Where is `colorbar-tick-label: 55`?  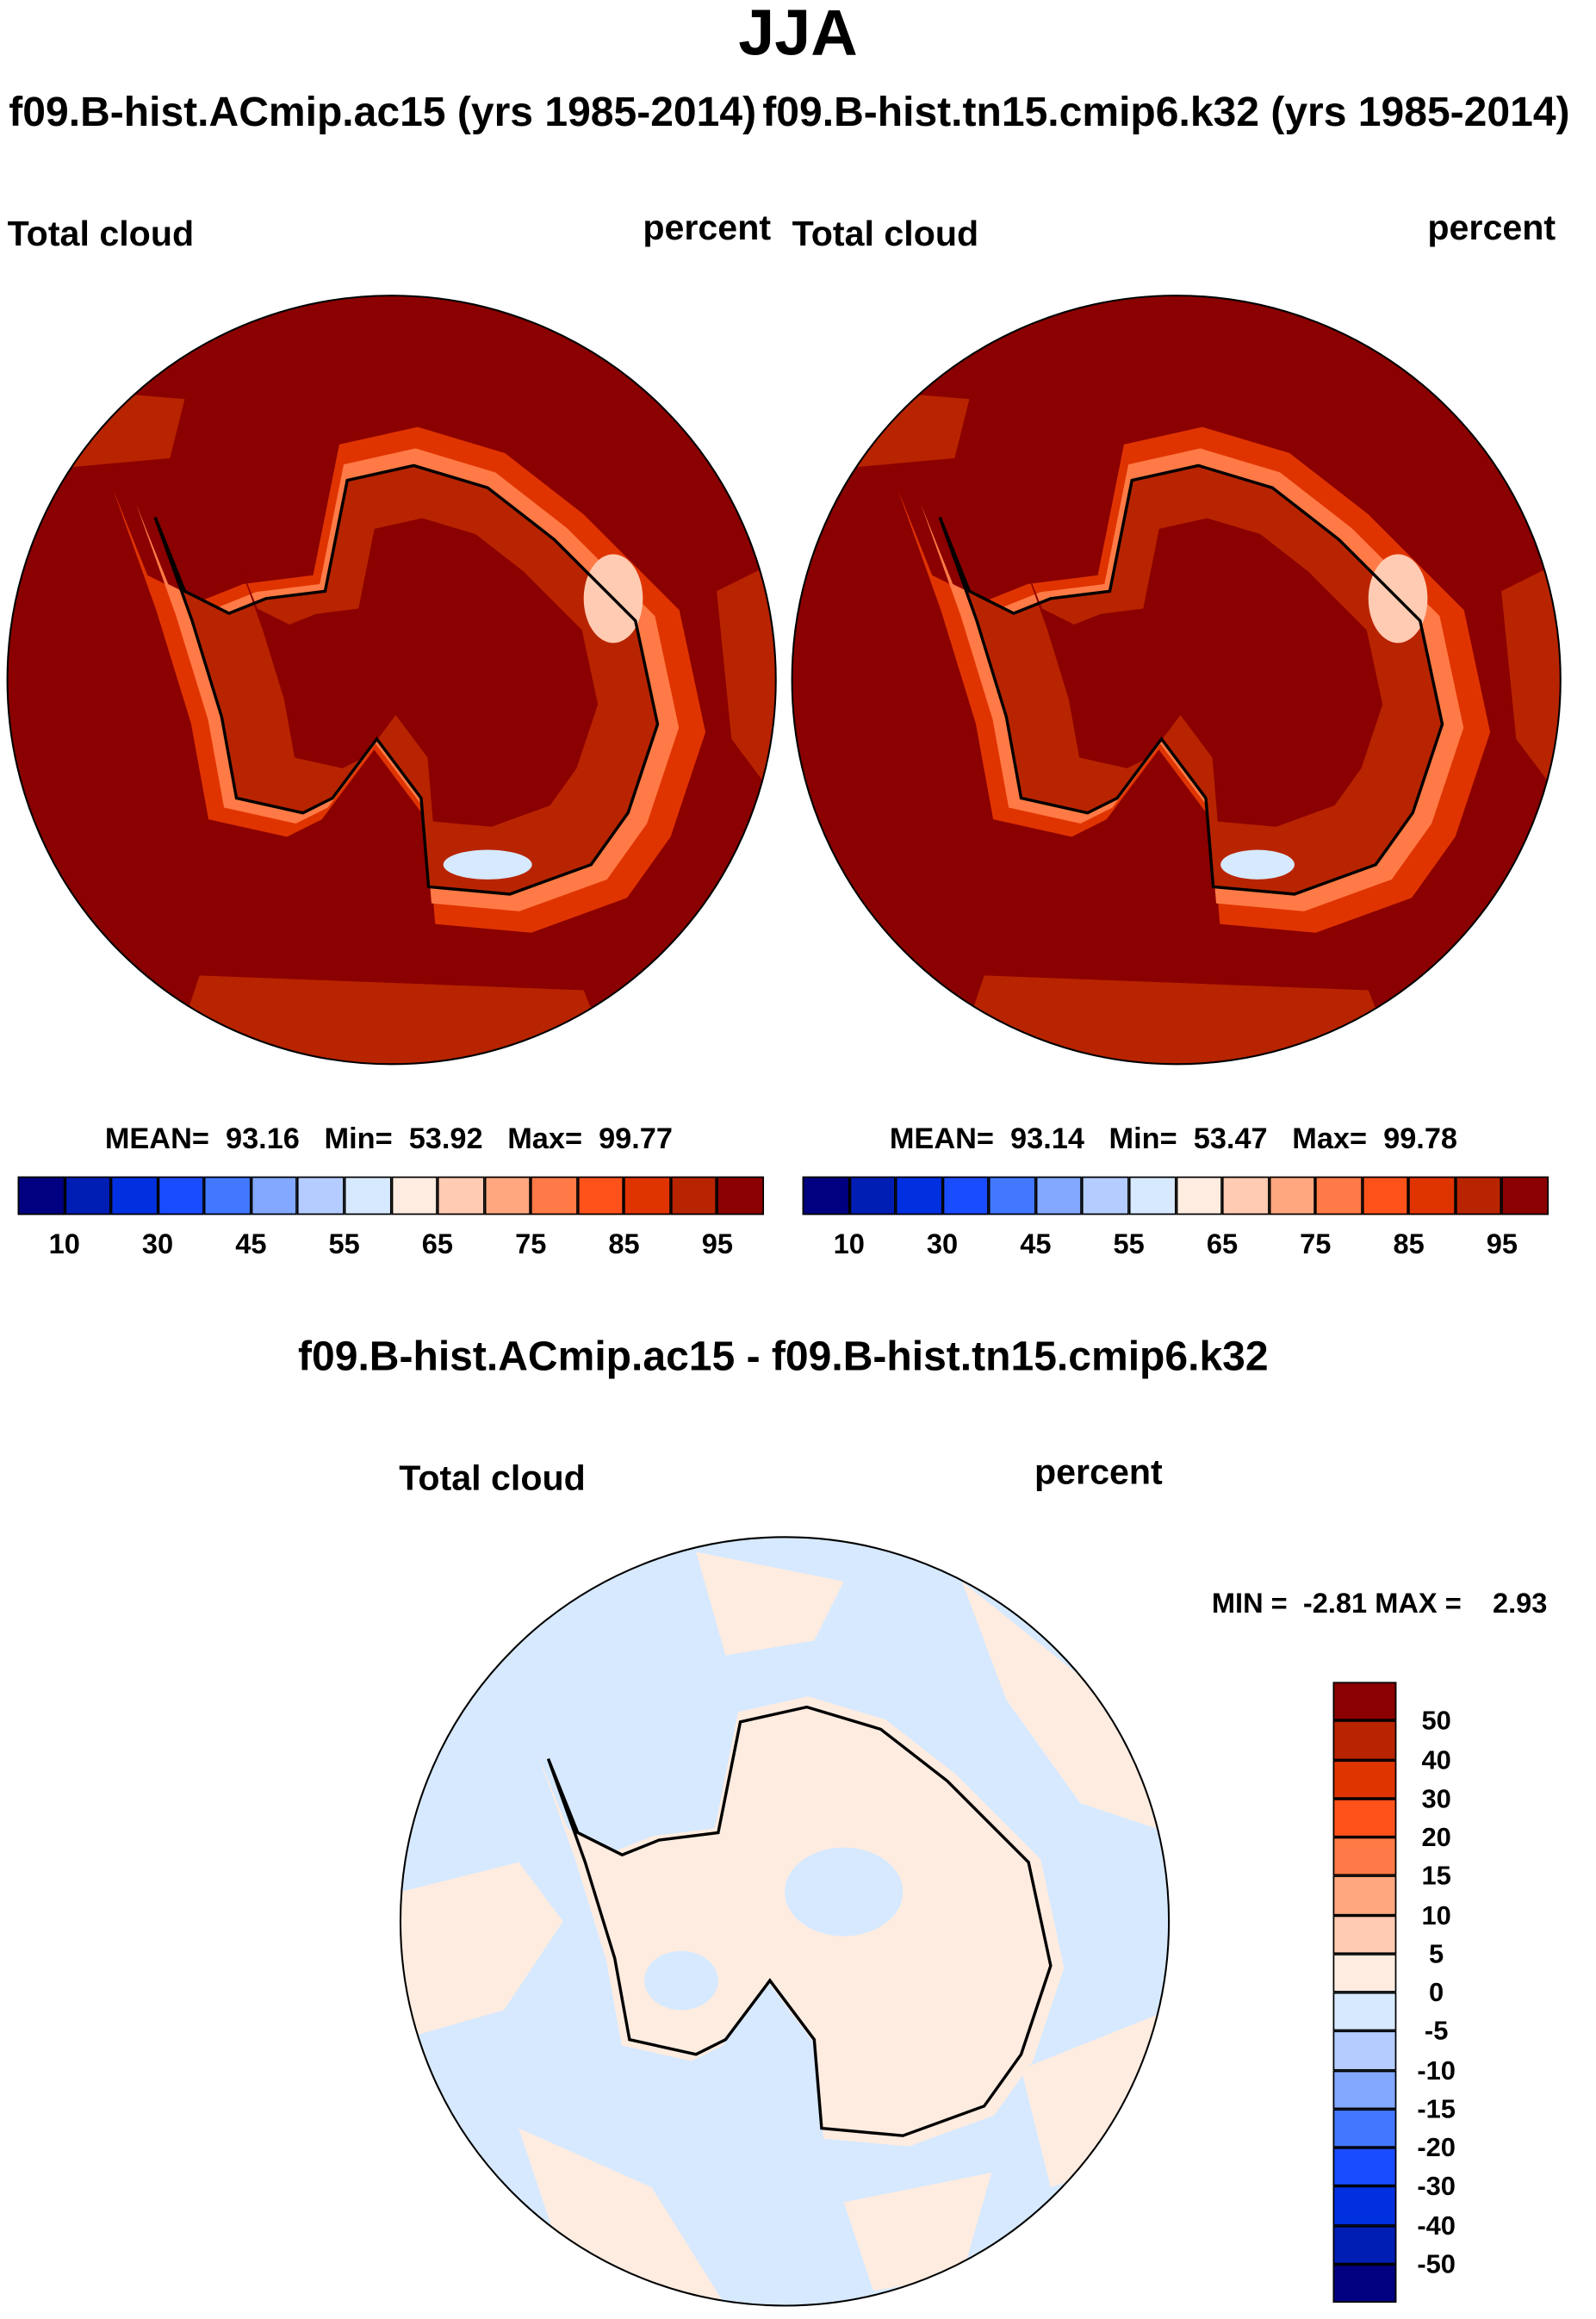
colorbar-tick-label: 55 is located at coordinates (344, 1245).